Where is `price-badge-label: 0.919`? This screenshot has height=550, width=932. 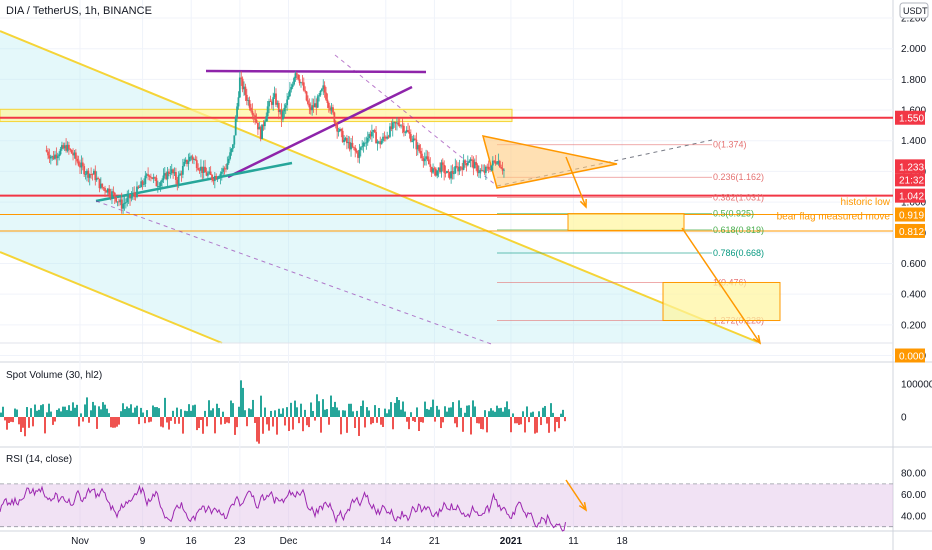
price-badge-label: 0.919 is located at coordinates (911, 216).